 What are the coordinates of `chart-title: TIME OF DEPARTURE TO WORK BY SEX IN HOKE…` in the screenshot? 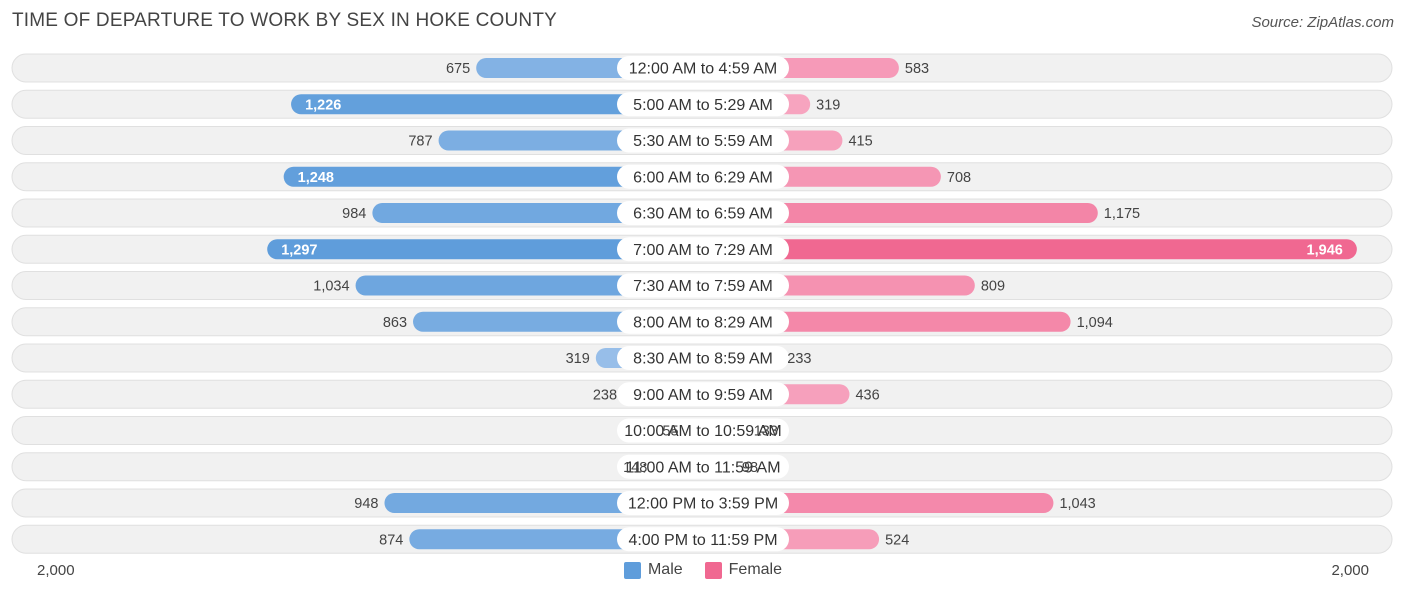 It's located at (284, 20).